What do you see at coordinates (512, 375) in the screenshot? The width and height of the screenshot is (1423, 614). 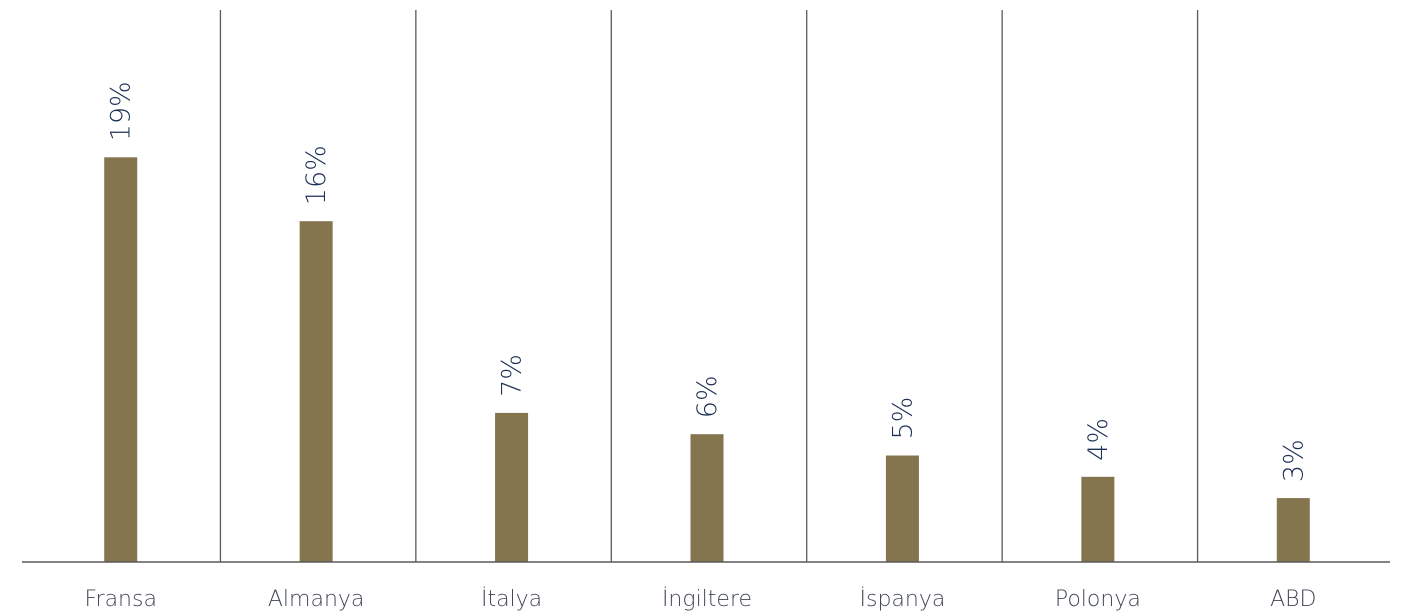 I see `value-label: 7%` at bounding box center [512, 375].